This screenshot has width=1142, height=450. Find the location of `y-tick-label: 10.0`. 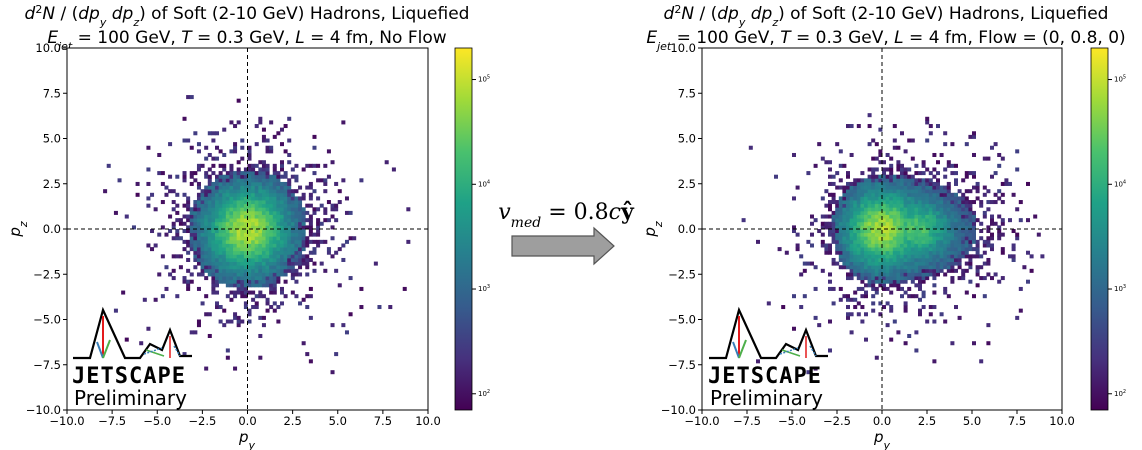

y-tick-label: 10.0 is located at coordinates (683, 48).